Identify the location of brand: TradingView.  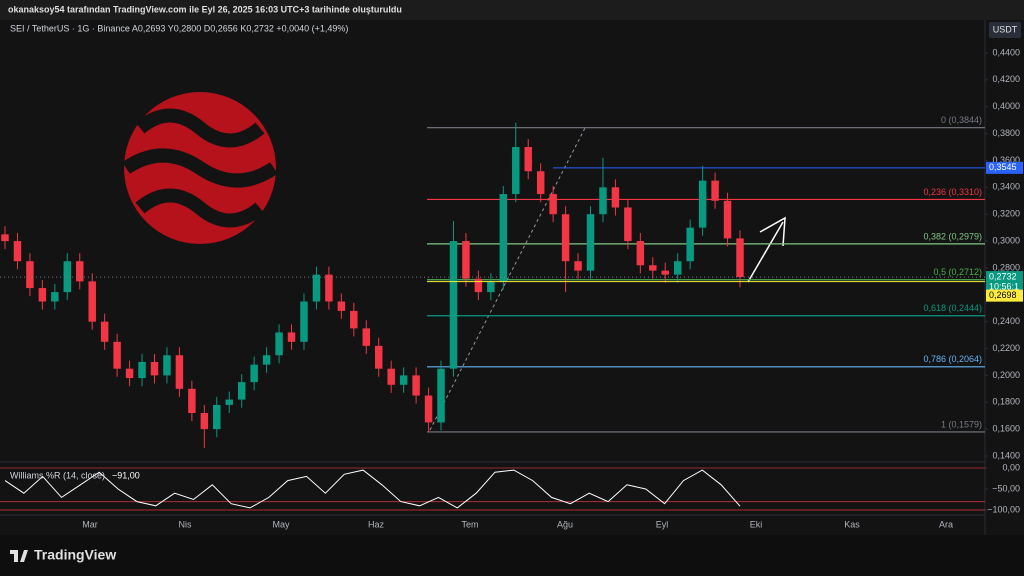
(75, 555).